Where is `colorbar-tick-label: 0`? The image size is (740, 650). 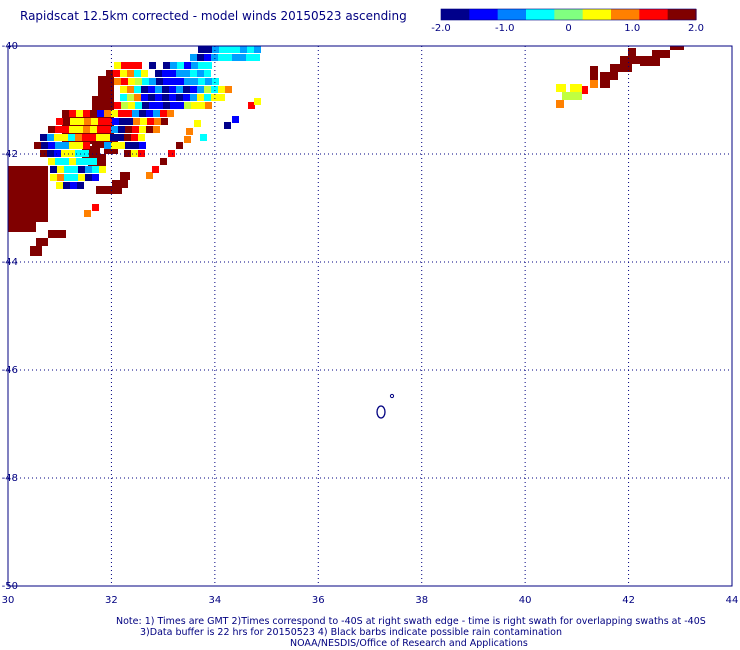 colorbar-tick-label: 0 is located at coordinates (568, 28).